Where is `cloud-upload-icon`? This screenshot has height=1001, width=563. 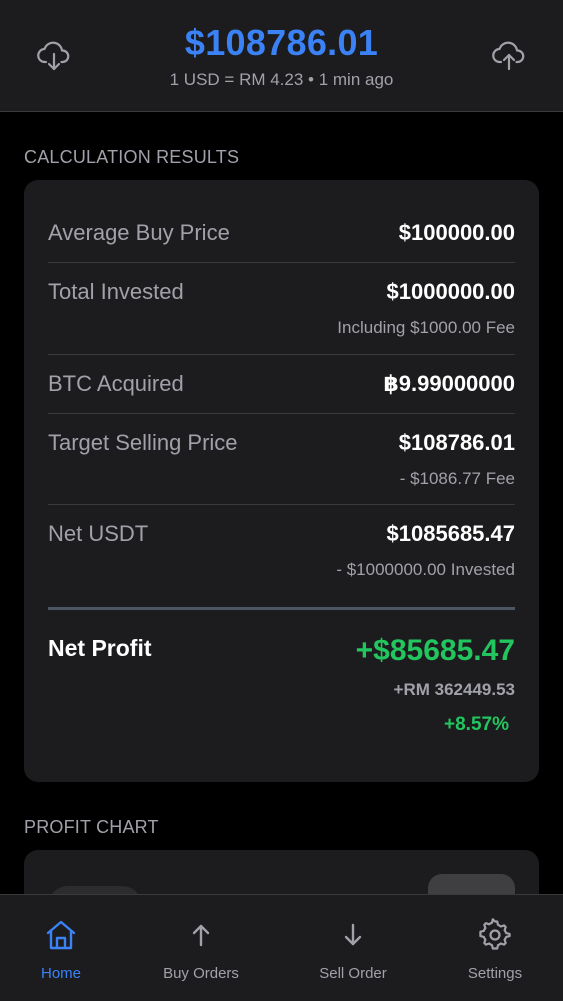 cloud-upload-icon is located at coordinates (509, 56).